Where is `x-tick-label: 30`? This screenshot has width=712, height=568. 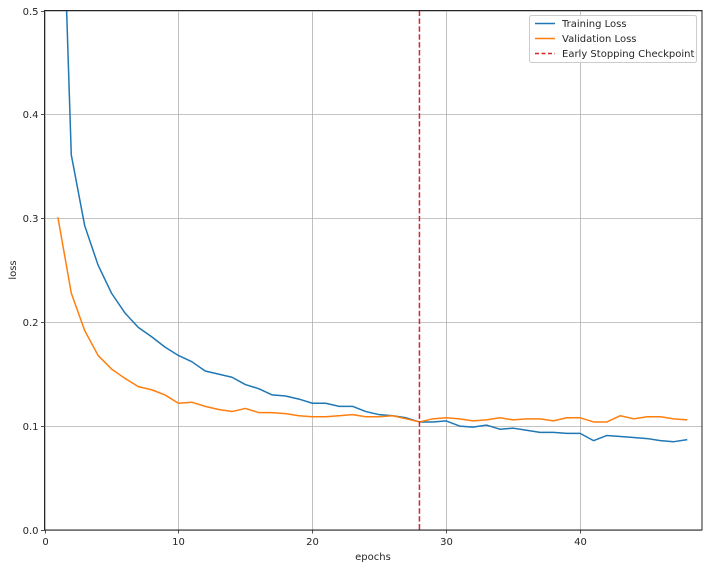
x-tick-label: 30 is located at coordinates (446, 542).